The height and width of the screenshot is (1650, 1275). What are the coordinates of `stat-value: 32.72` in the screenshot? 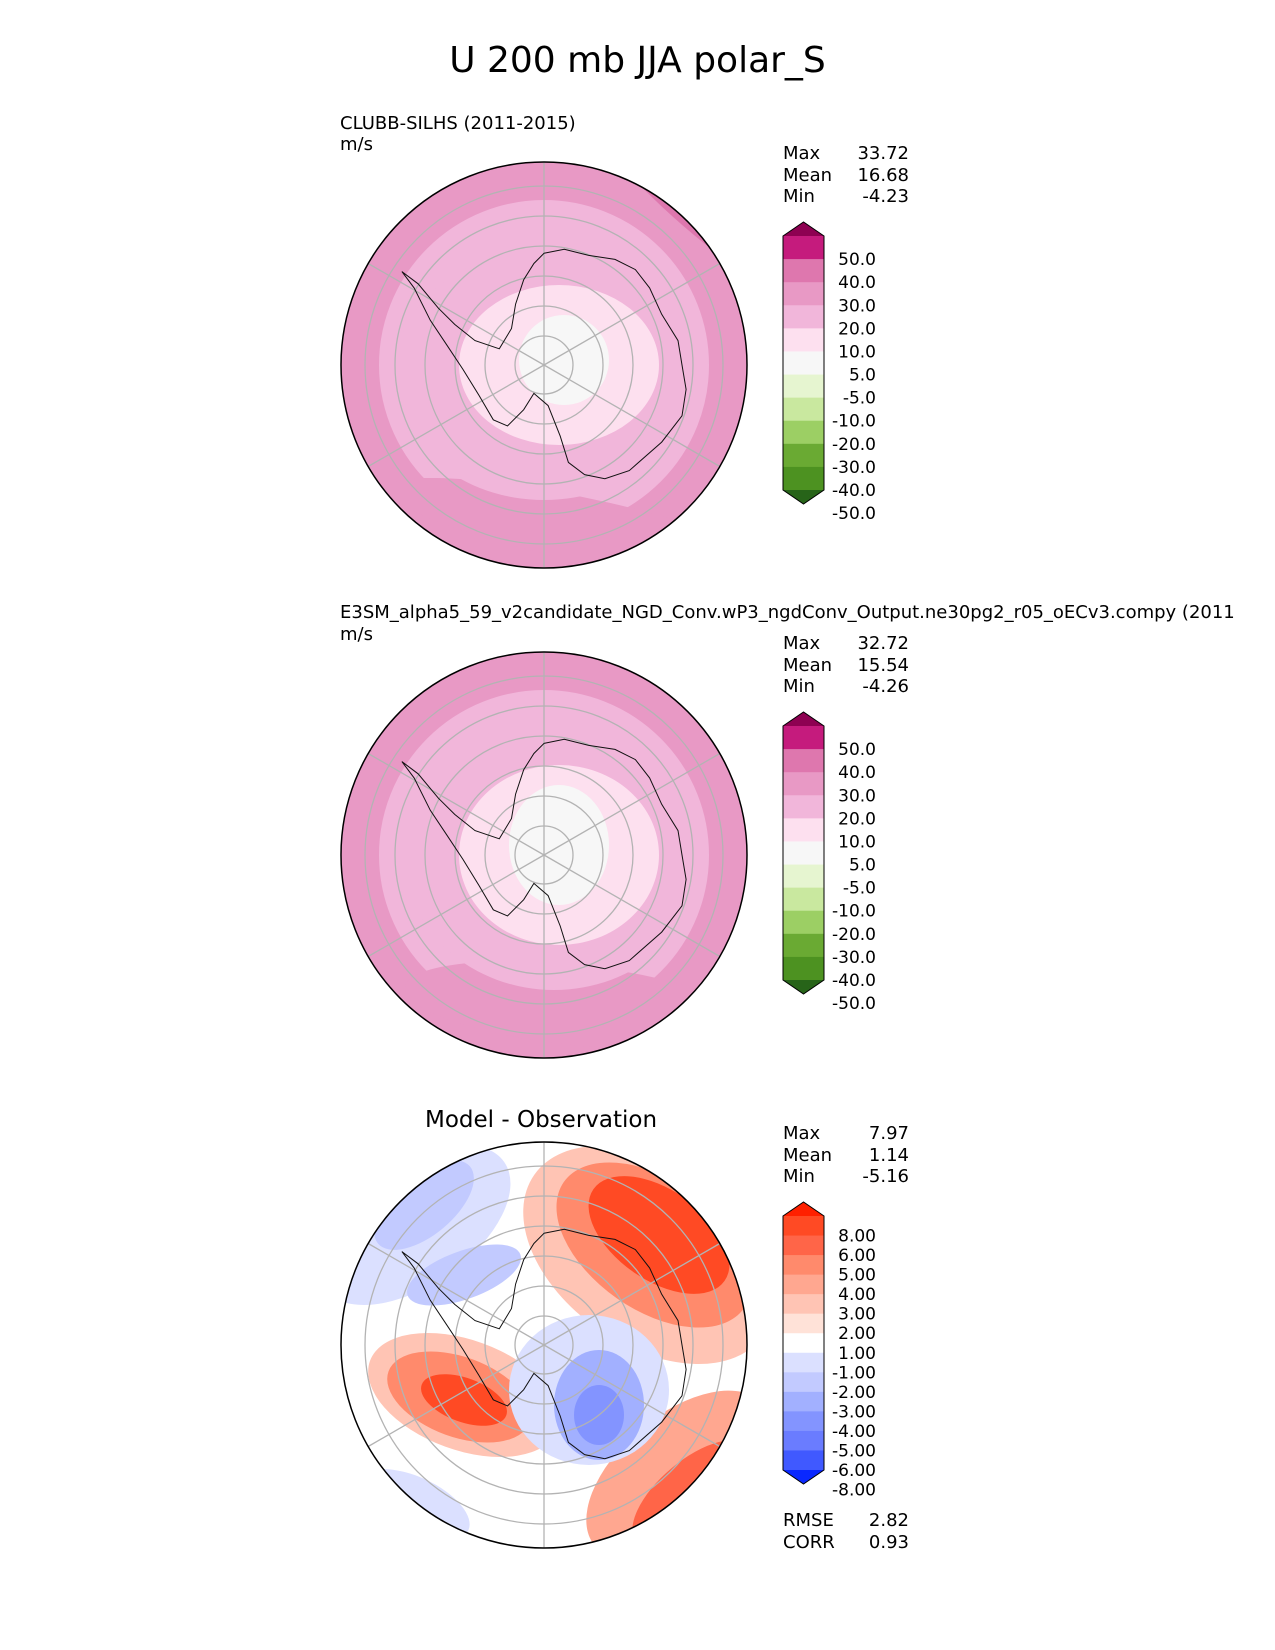 It's located at (883, 643).